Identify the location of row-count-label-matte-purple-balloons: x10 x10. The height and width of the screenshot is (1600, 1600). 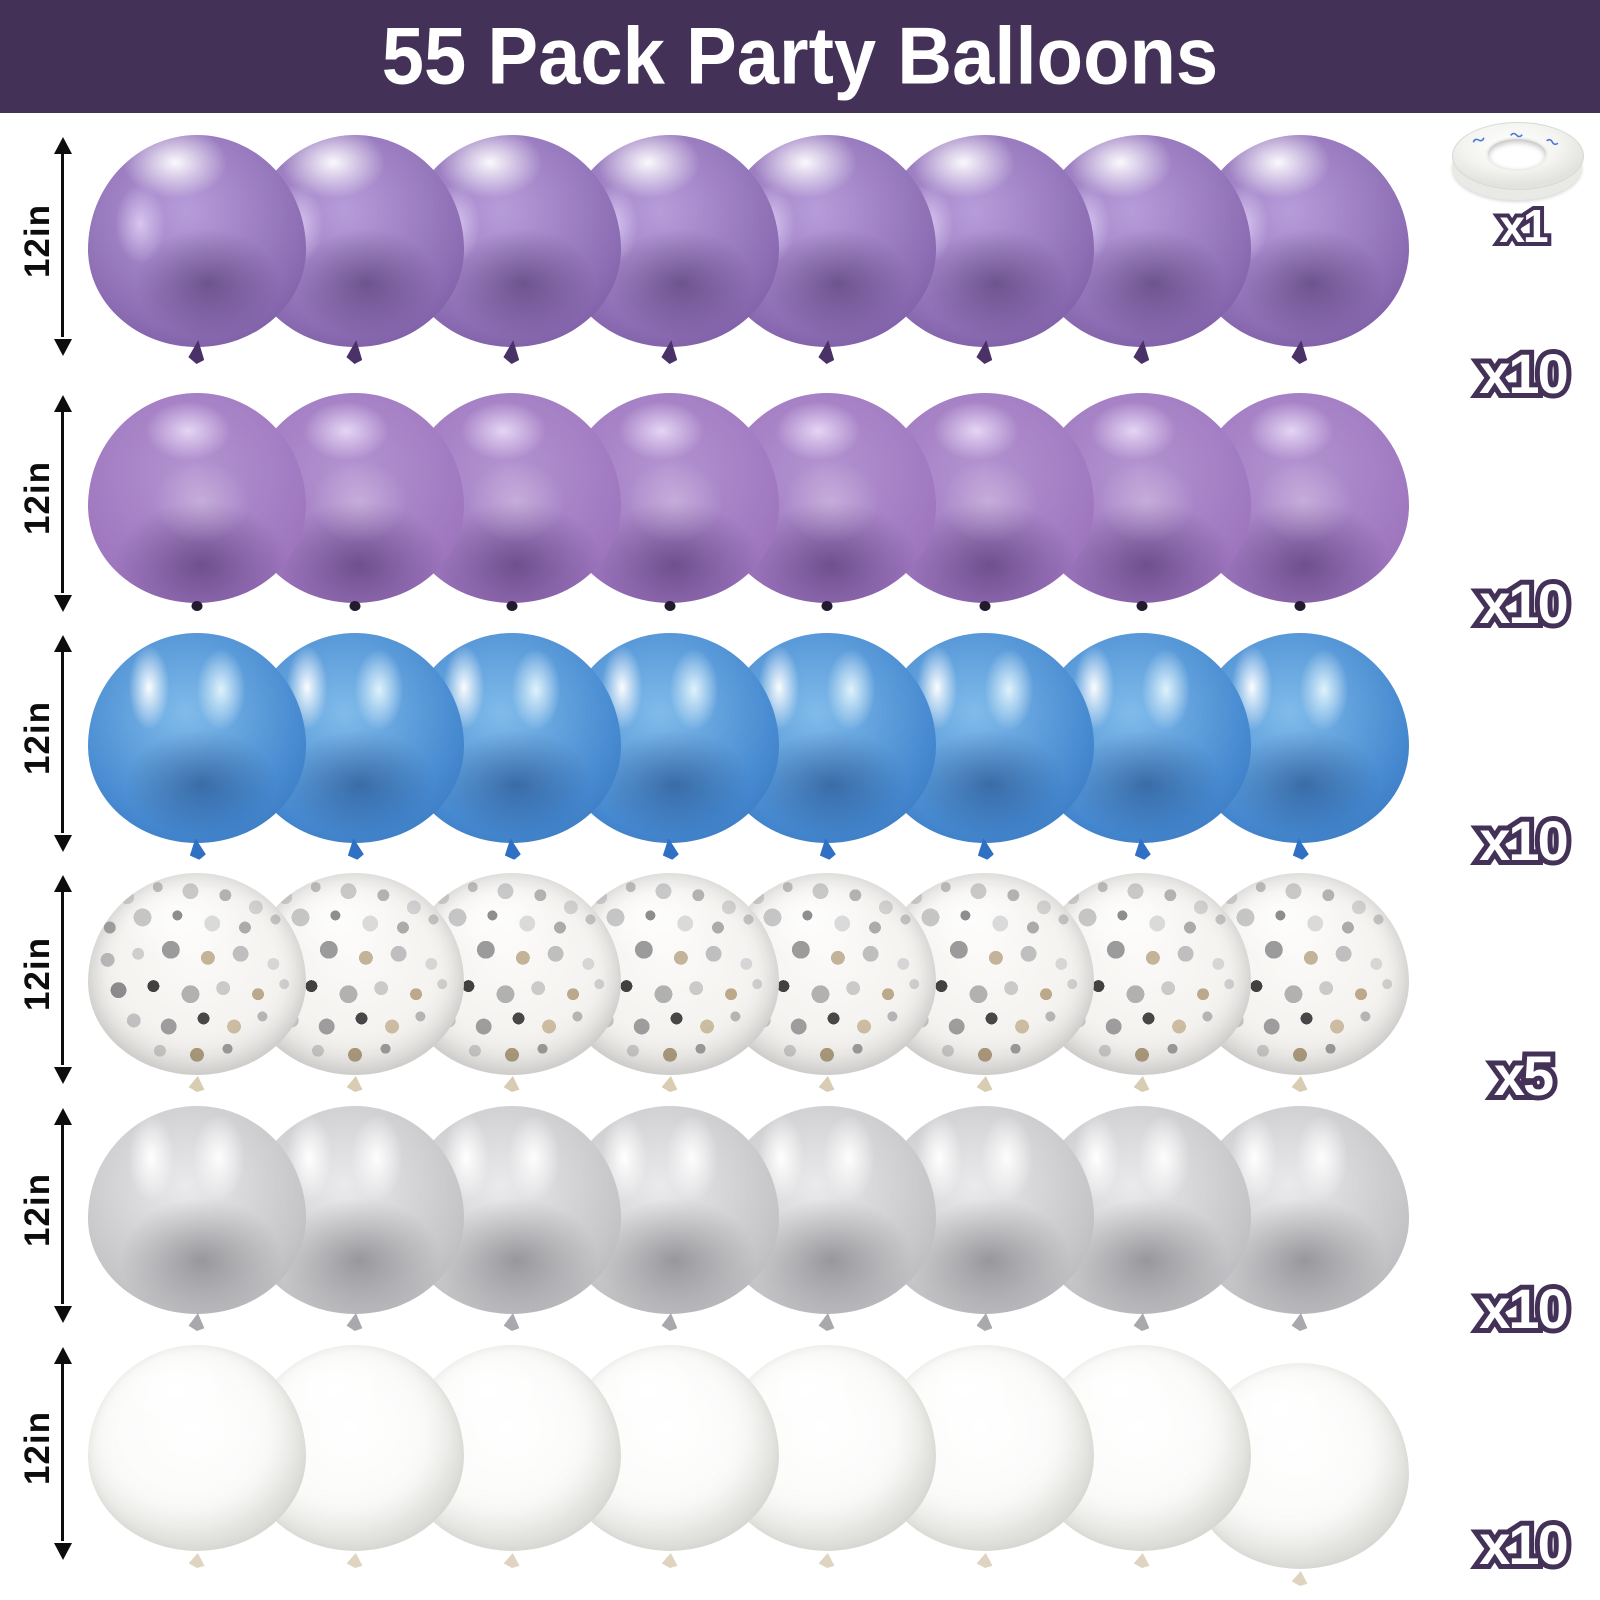
(1523, 603).